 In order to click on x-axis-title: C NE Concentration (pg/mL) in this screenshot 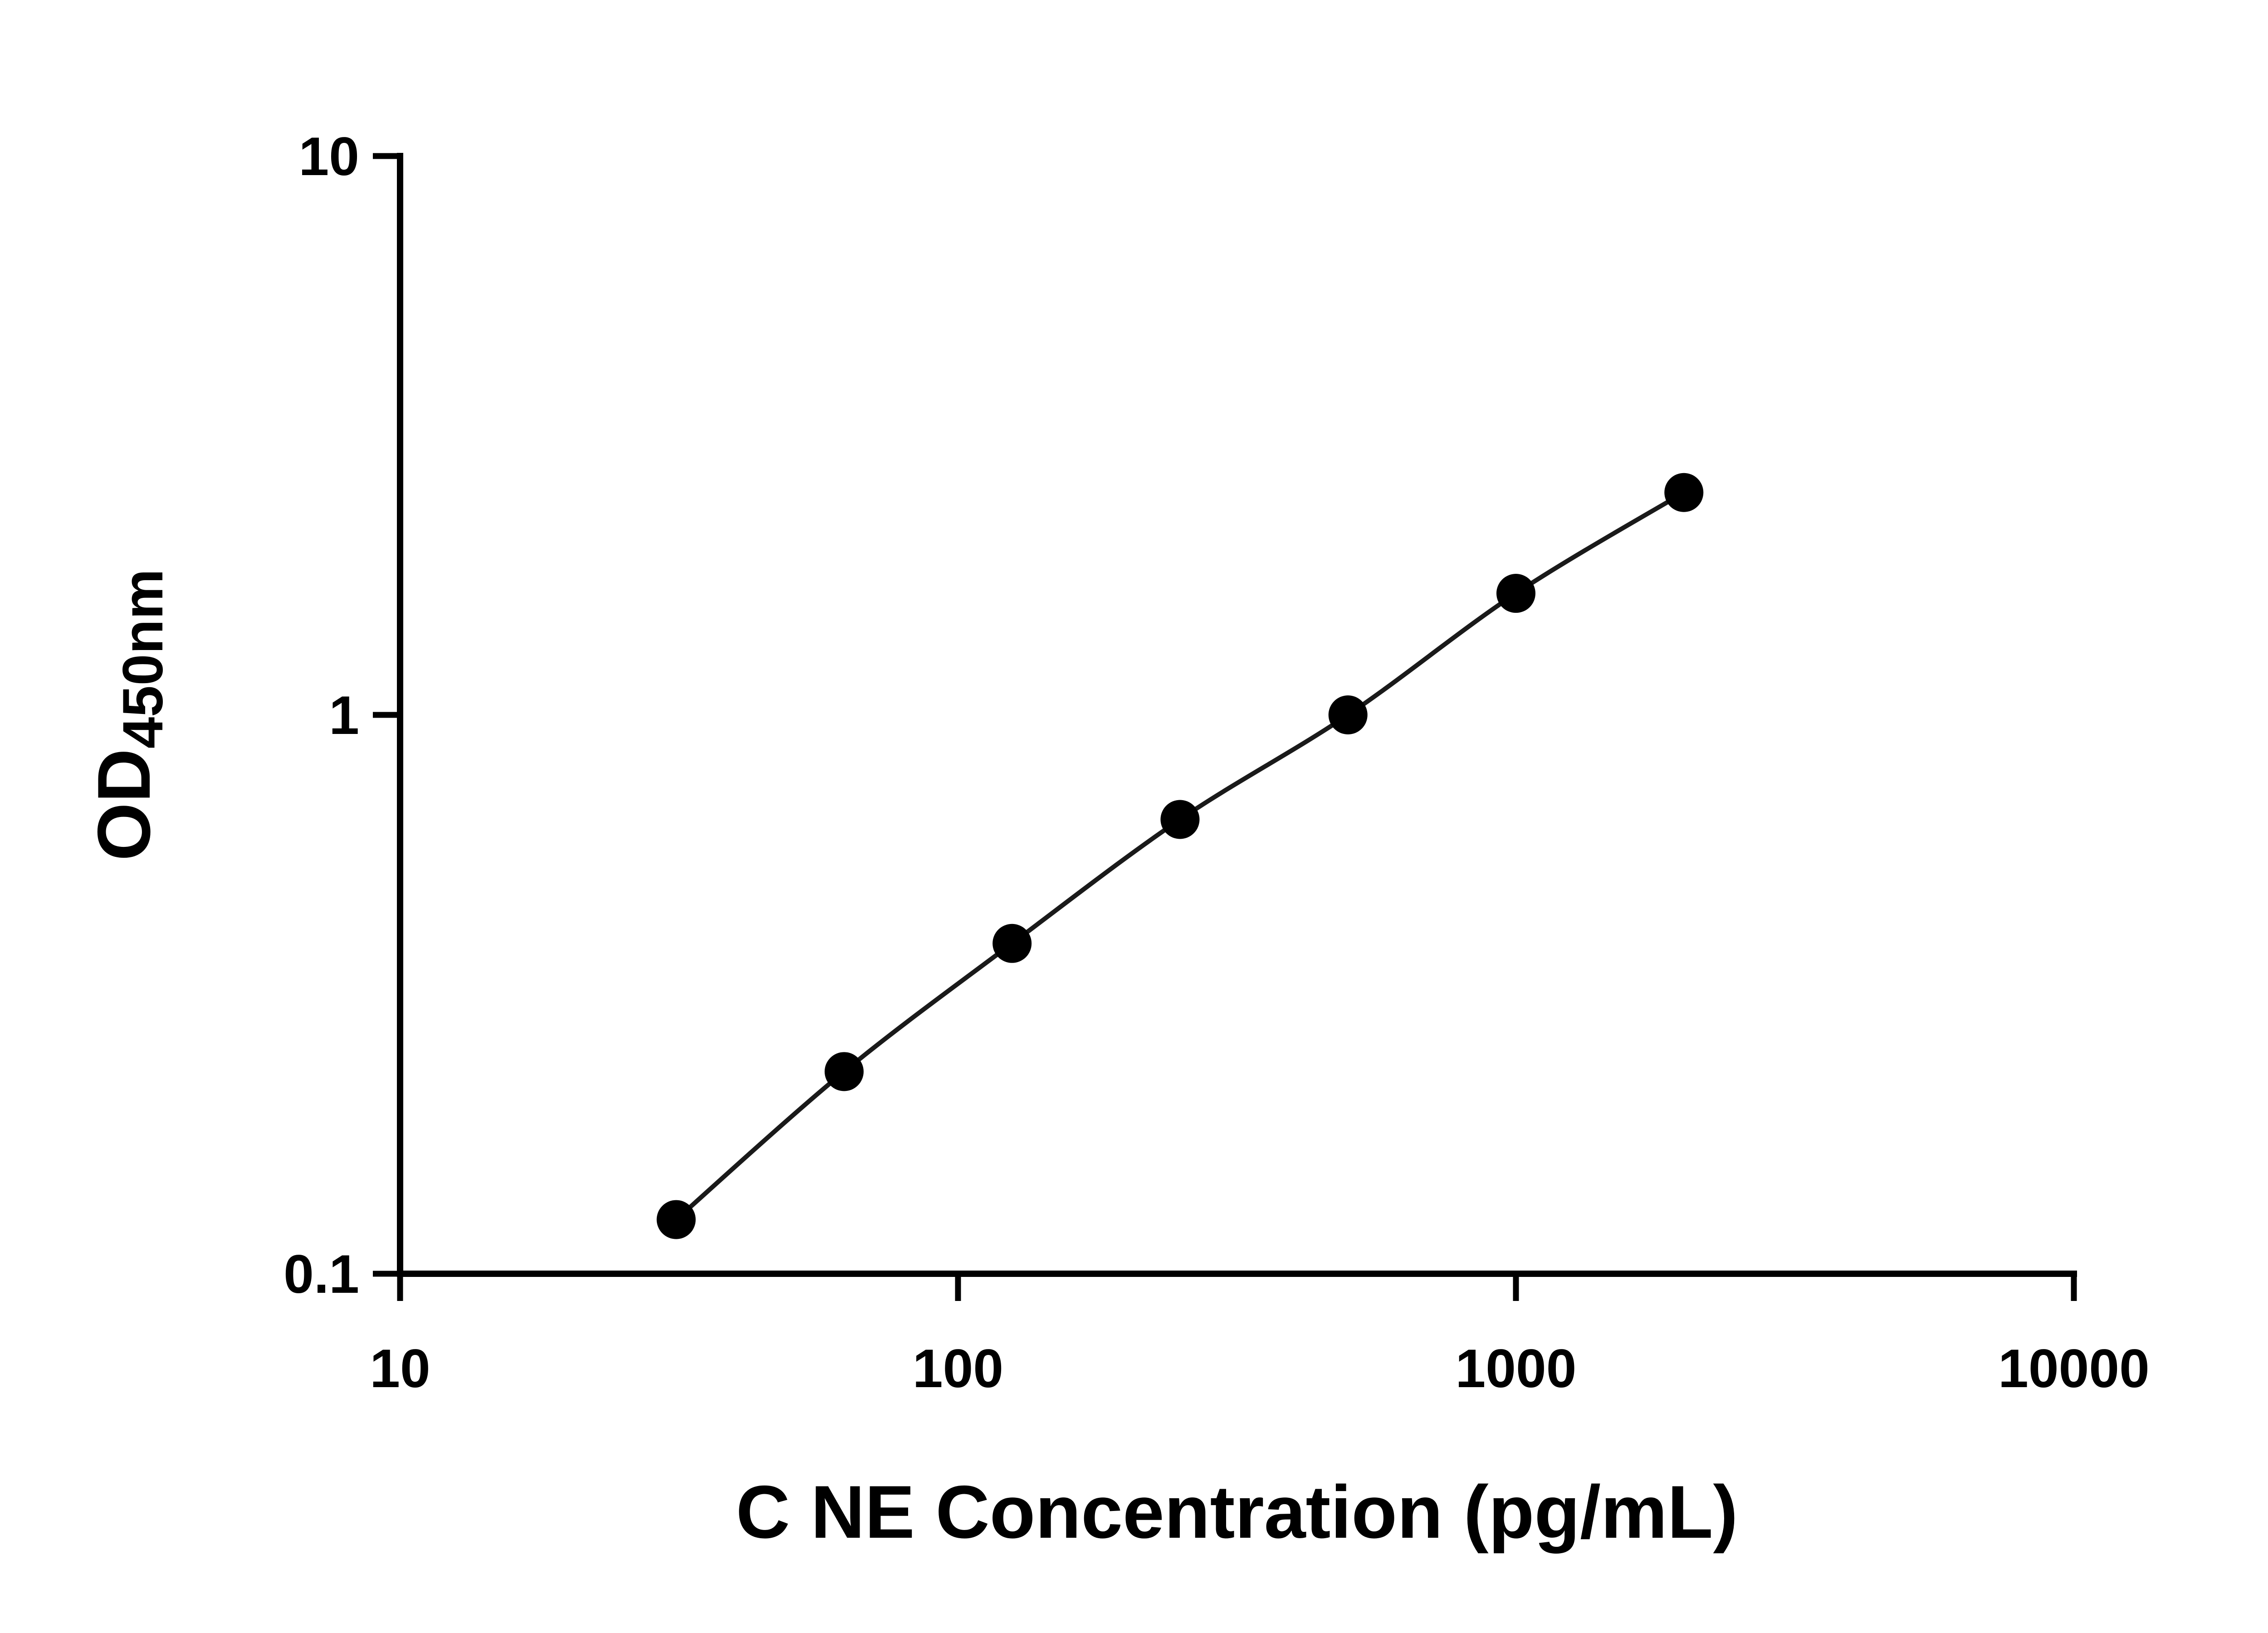, I will do `click(1237, 1512)`.